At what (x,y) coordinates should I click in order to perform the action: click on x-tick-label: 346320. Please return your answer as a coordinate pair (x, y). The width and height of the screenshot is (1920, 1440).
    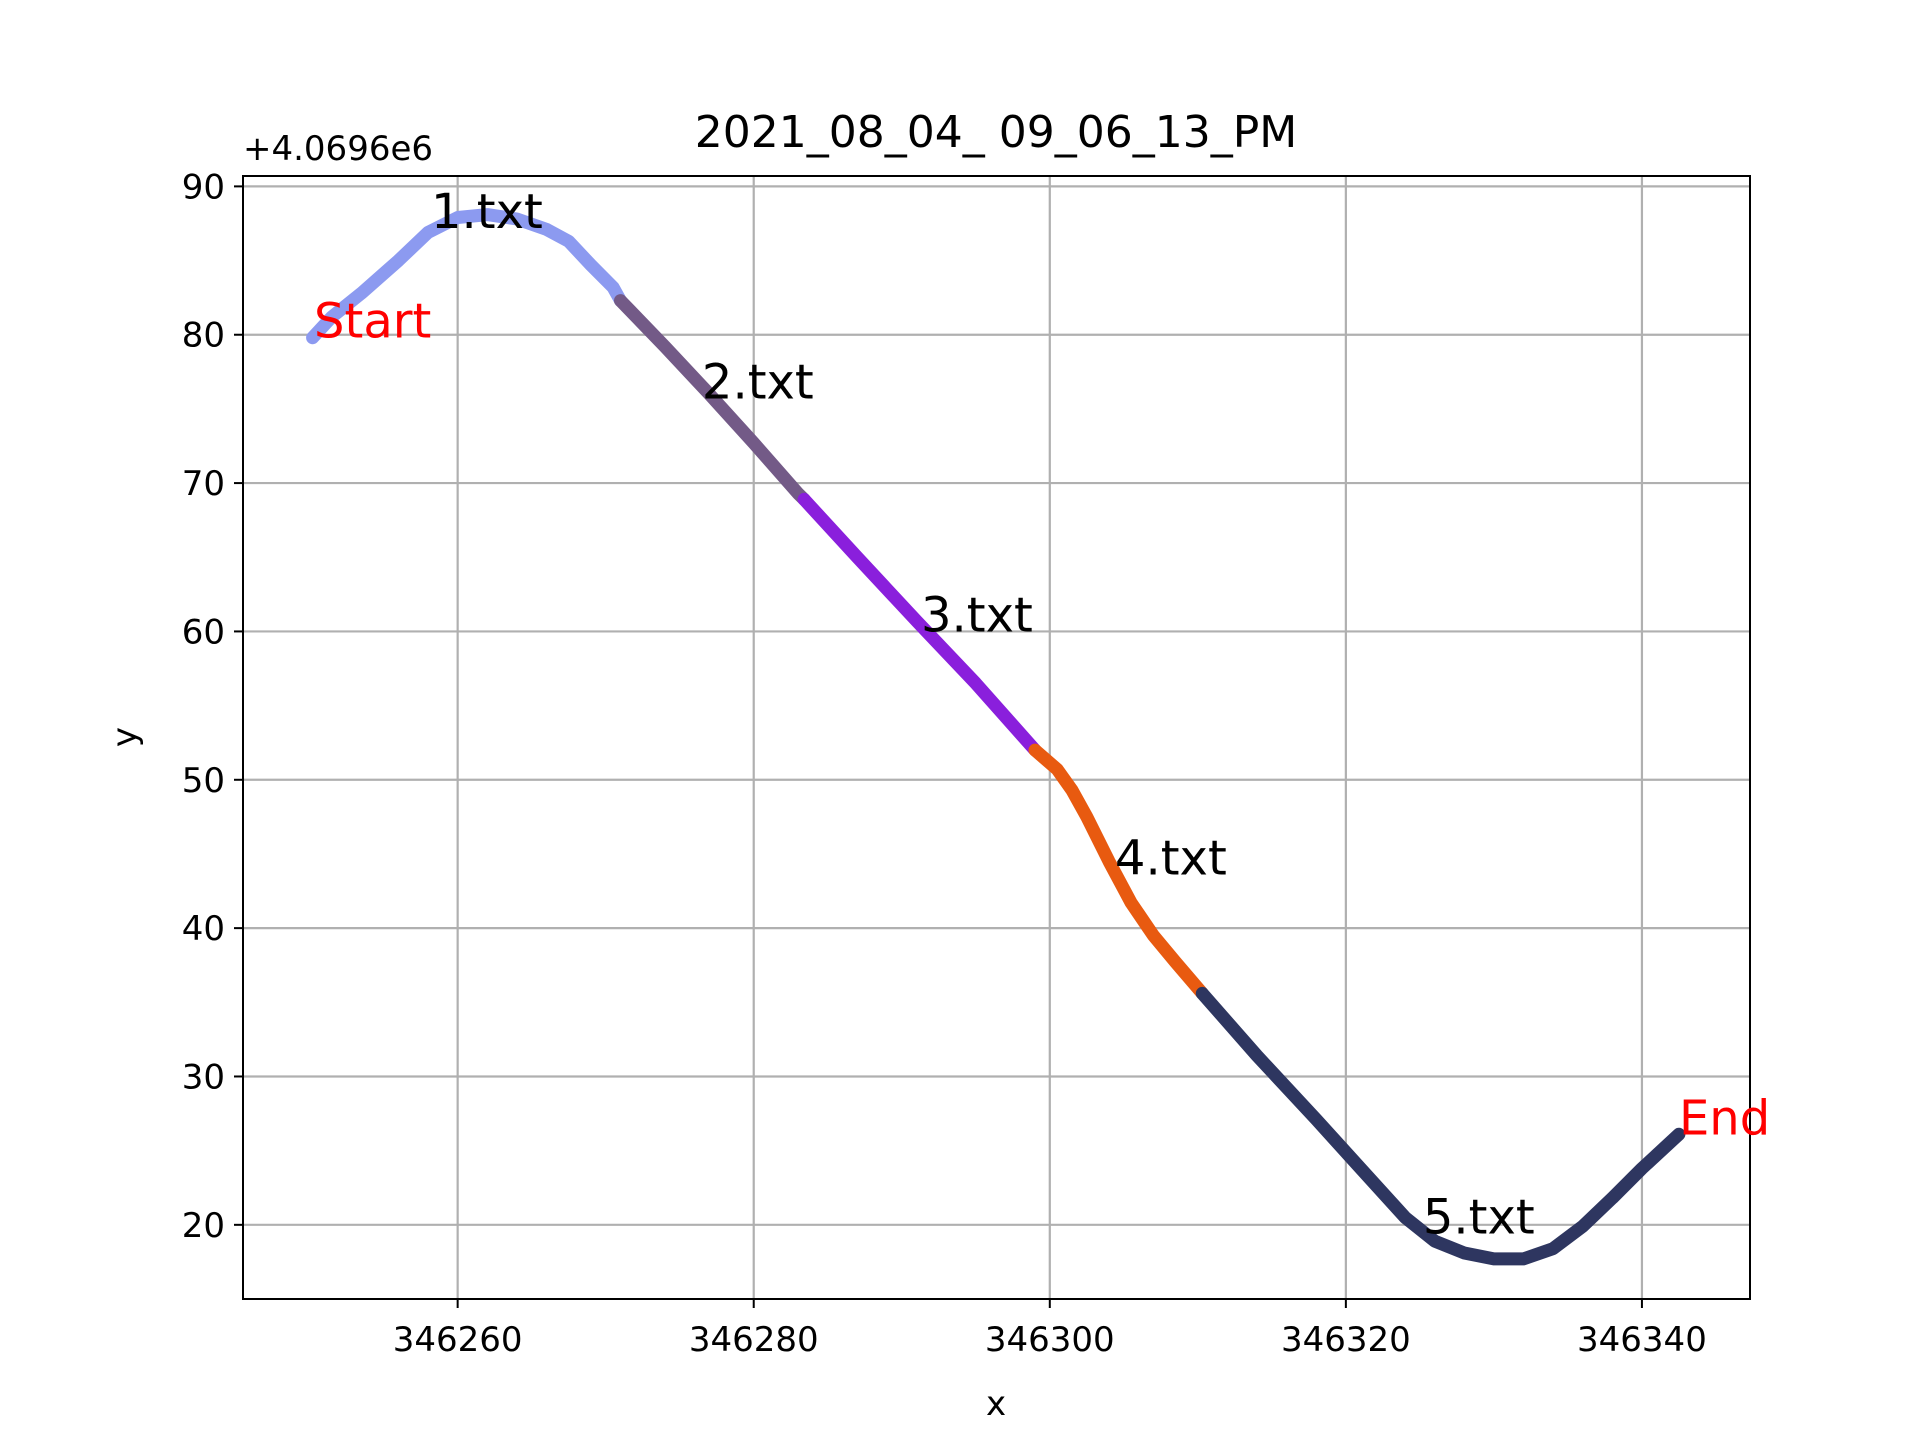
    Looking at the image, I should click on (1346, 1340).